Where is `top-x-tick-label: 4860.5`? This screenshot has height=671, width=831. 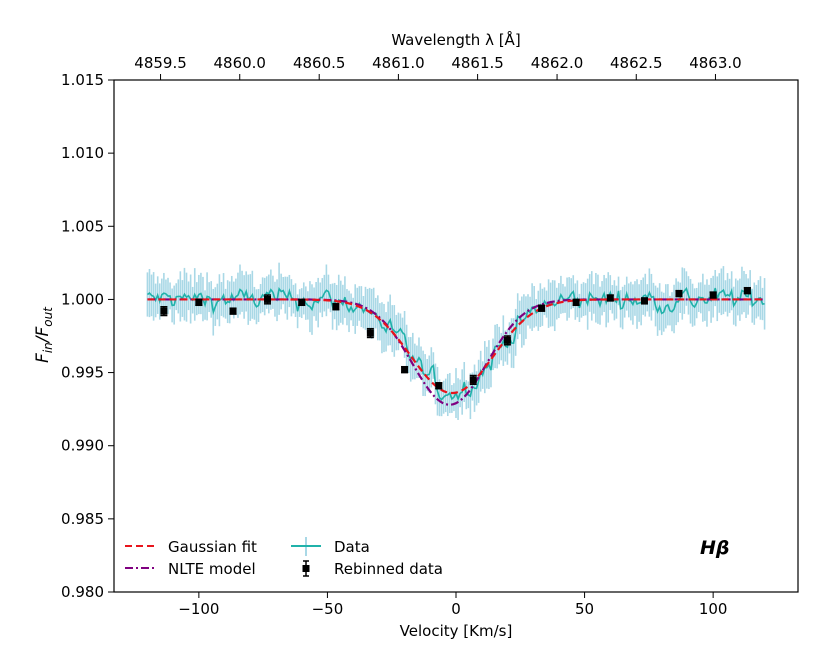 top-x-tick-label: 4860.5 is located at coordinates (319, 63).